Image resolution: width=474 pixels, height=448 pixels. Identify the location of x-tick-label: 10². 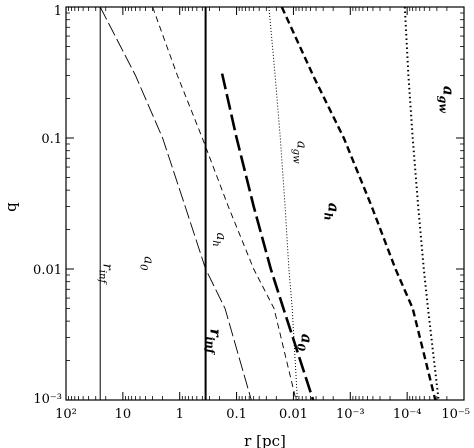
(66, 414).